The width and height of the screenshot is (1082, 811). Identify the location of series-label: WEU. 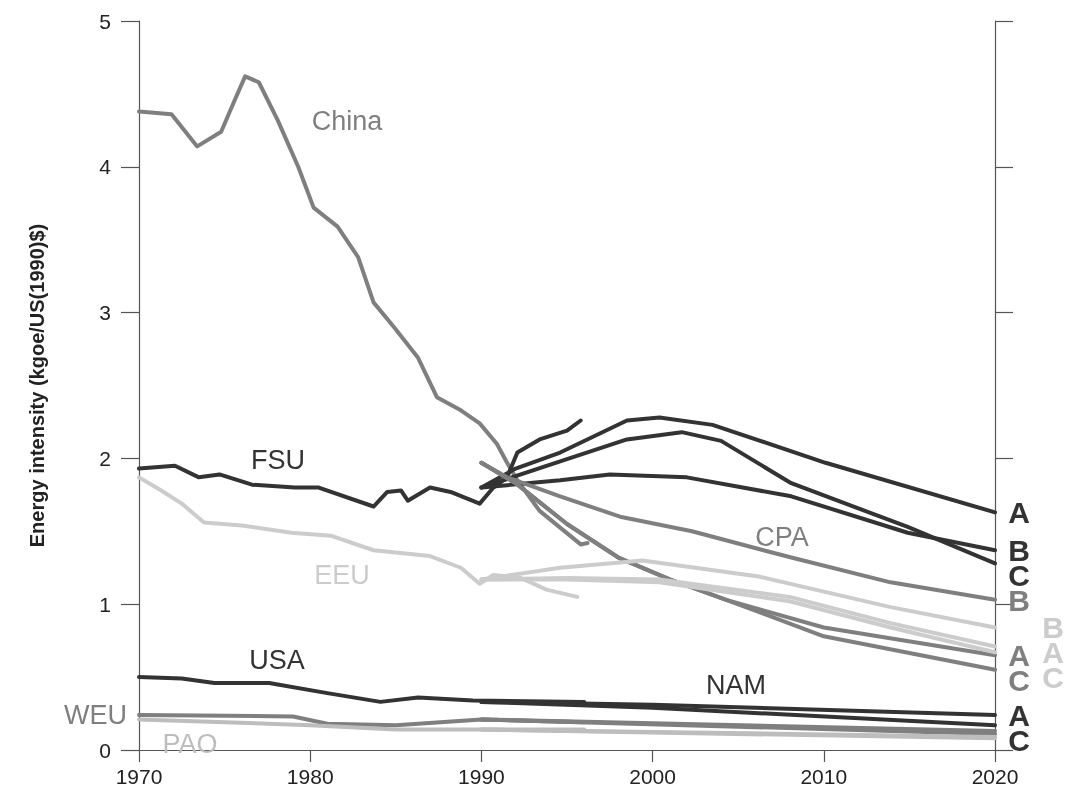
(95, 715).